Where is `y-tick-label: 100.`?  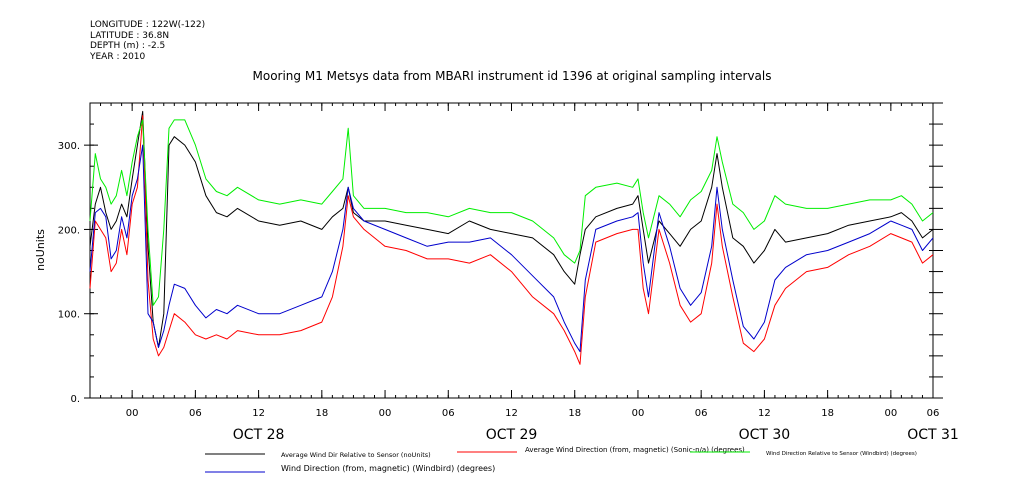 y-tick-label: 100. is located at coordinates (69, 315).